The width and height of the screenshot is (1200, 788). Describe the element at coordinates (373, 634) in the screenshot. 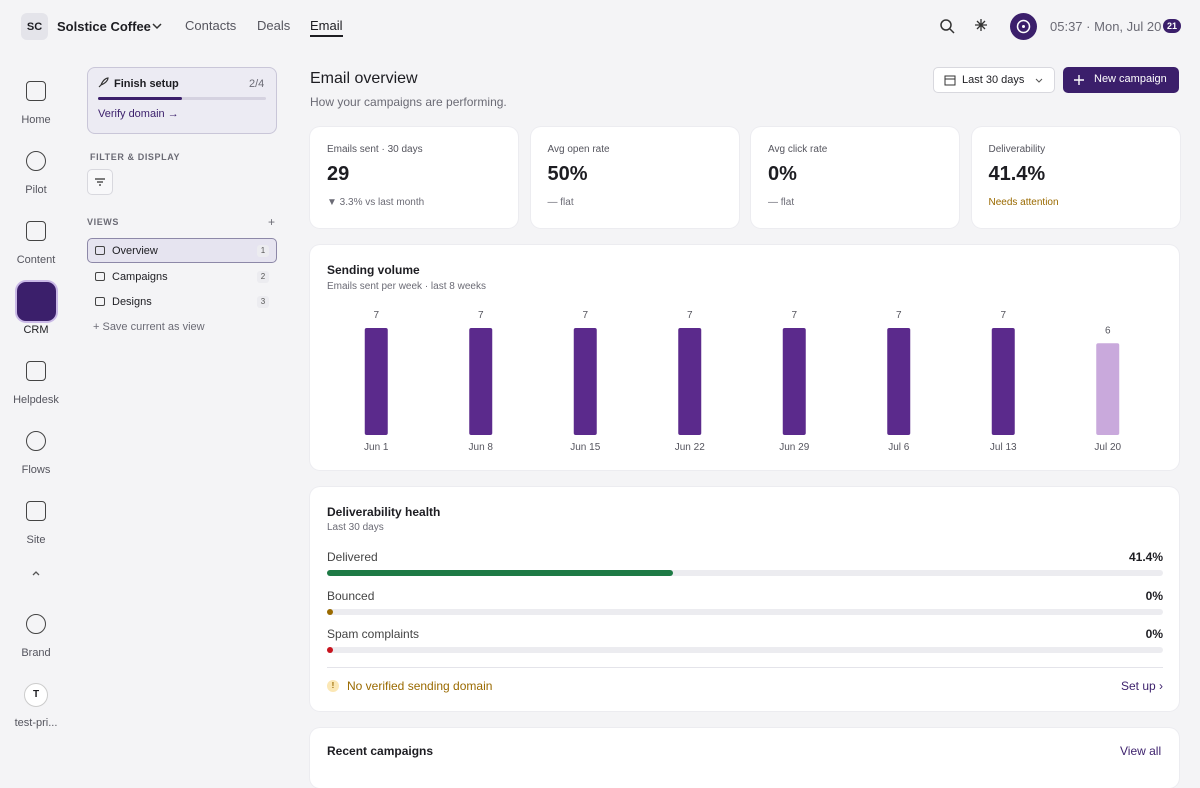

I see `row-label: Spam complaints` at that location.